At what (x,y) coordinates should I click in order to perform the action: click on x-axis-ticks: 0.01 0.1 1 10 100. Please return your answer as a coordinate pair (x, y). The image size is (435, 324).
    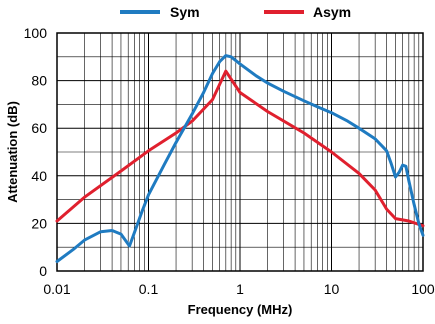
    Looking at the image, I should click on (239, 289).